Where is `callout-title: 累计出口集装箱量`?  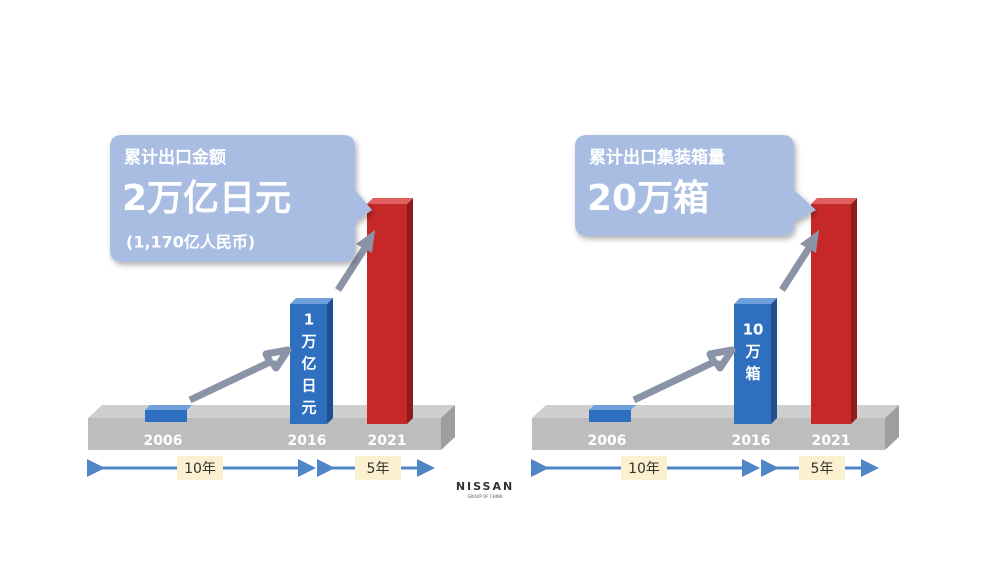 callout-title: 累计出口集装箱量 is located at coordinates (657, 157).